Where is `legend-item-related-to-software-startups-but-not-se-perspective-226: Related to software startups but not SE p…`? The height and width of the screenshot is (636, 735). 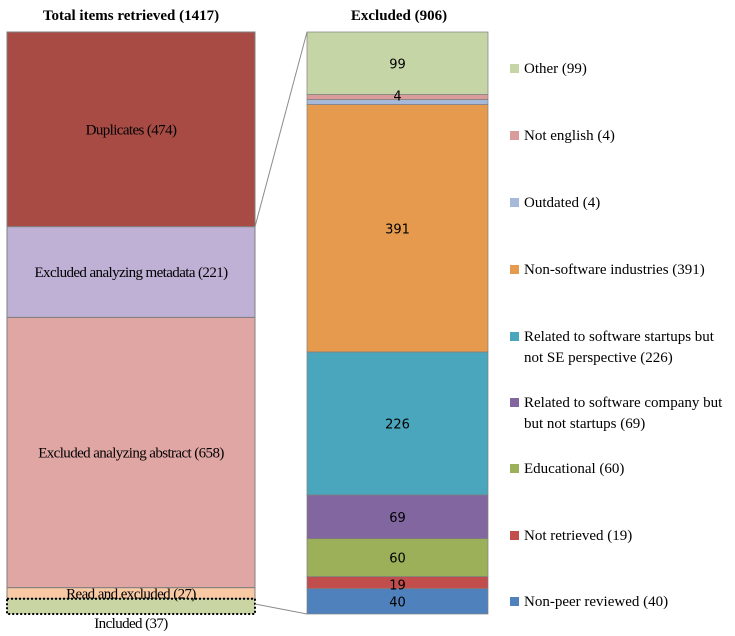
legend-item-related-to-software-startups-but-not-se-perspective-226: Related to software startups but not SE p… is located at coordinates (612, 347).